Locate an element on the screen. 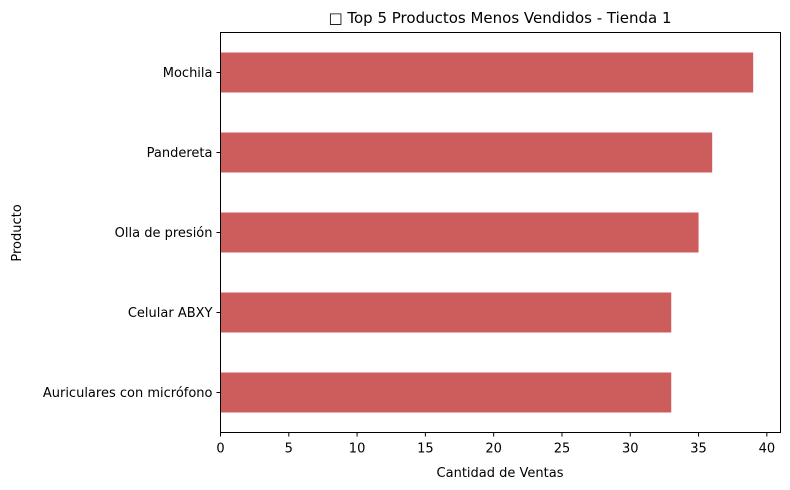 The height and width of the screenshot is (490, 790). x-tick-label: 15 is located at coordinates (425, 449).